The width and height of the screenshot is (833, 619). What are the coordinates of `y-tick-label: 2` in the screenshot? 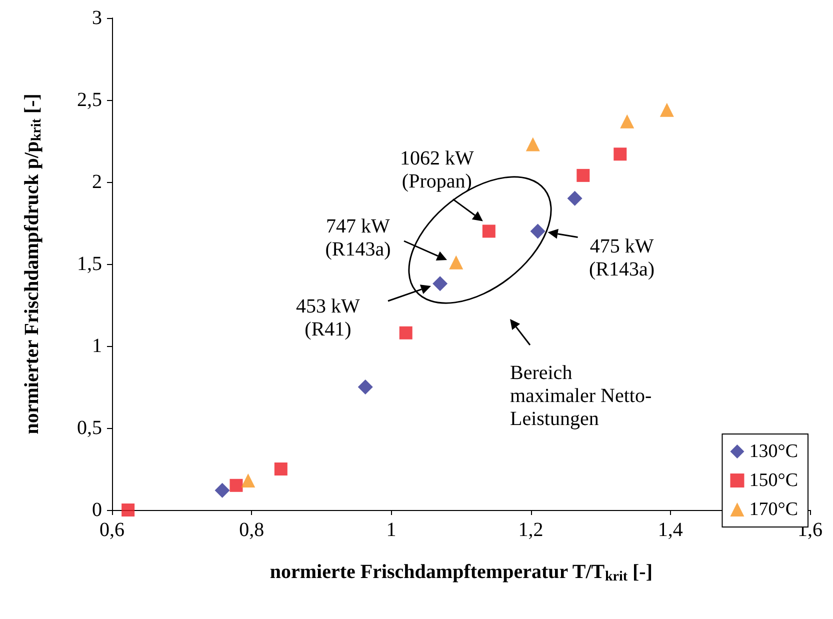 It's located at (97, 182).